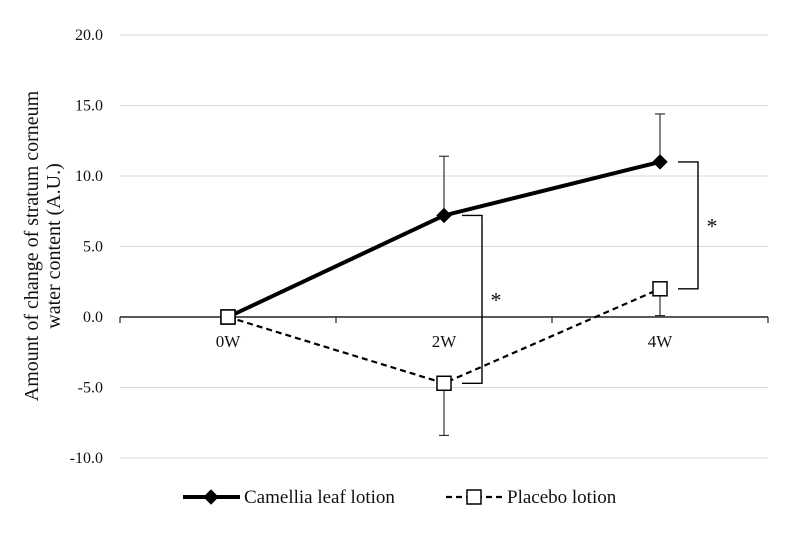 Image resolution: width=800 pixels, height=538 pixels. What do you see at coordinates (54, 246) in the screenshot?
I see `y-axis-title-line: water content (A.U.)` at bounding box center [54, 246].